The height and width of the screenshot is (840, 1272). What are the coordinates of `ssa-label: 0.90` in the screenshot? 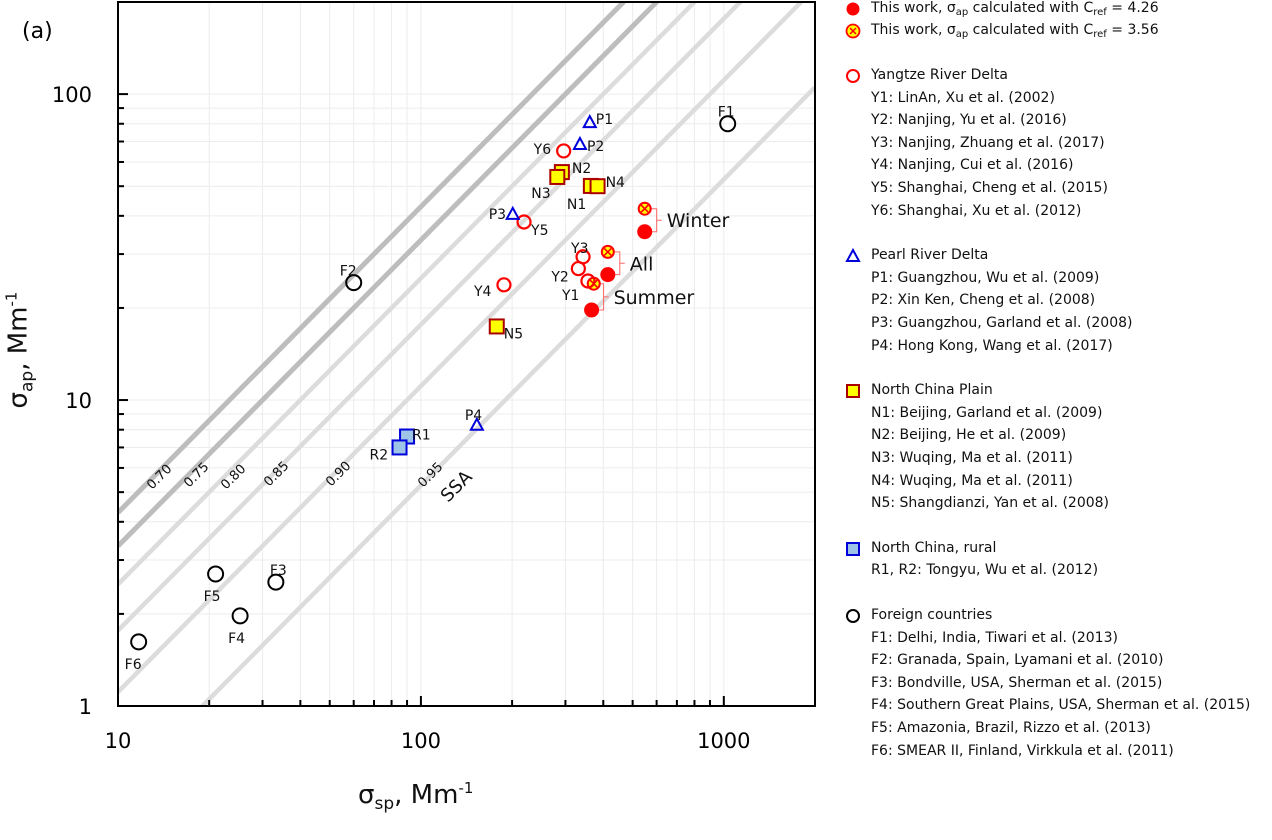 It's located at (338, 474).